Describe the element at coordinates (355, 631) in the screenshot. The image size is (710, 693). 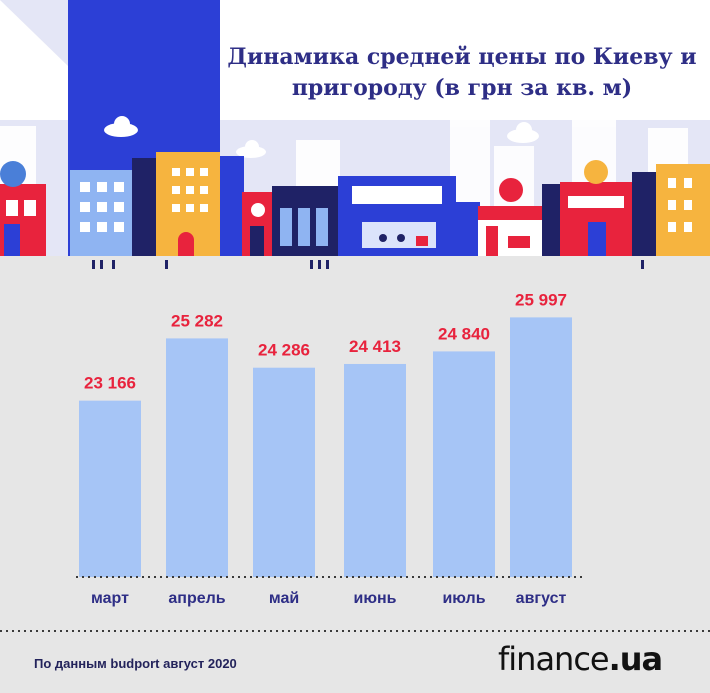
I see `footer-divider` at that location.